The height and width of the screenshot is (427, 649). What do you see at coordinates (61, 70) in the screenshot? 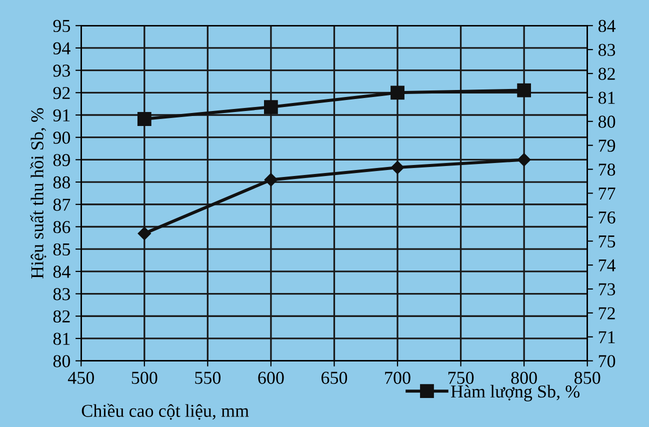
I see `y-tick-label: 93` at bounding box center [61, 70].